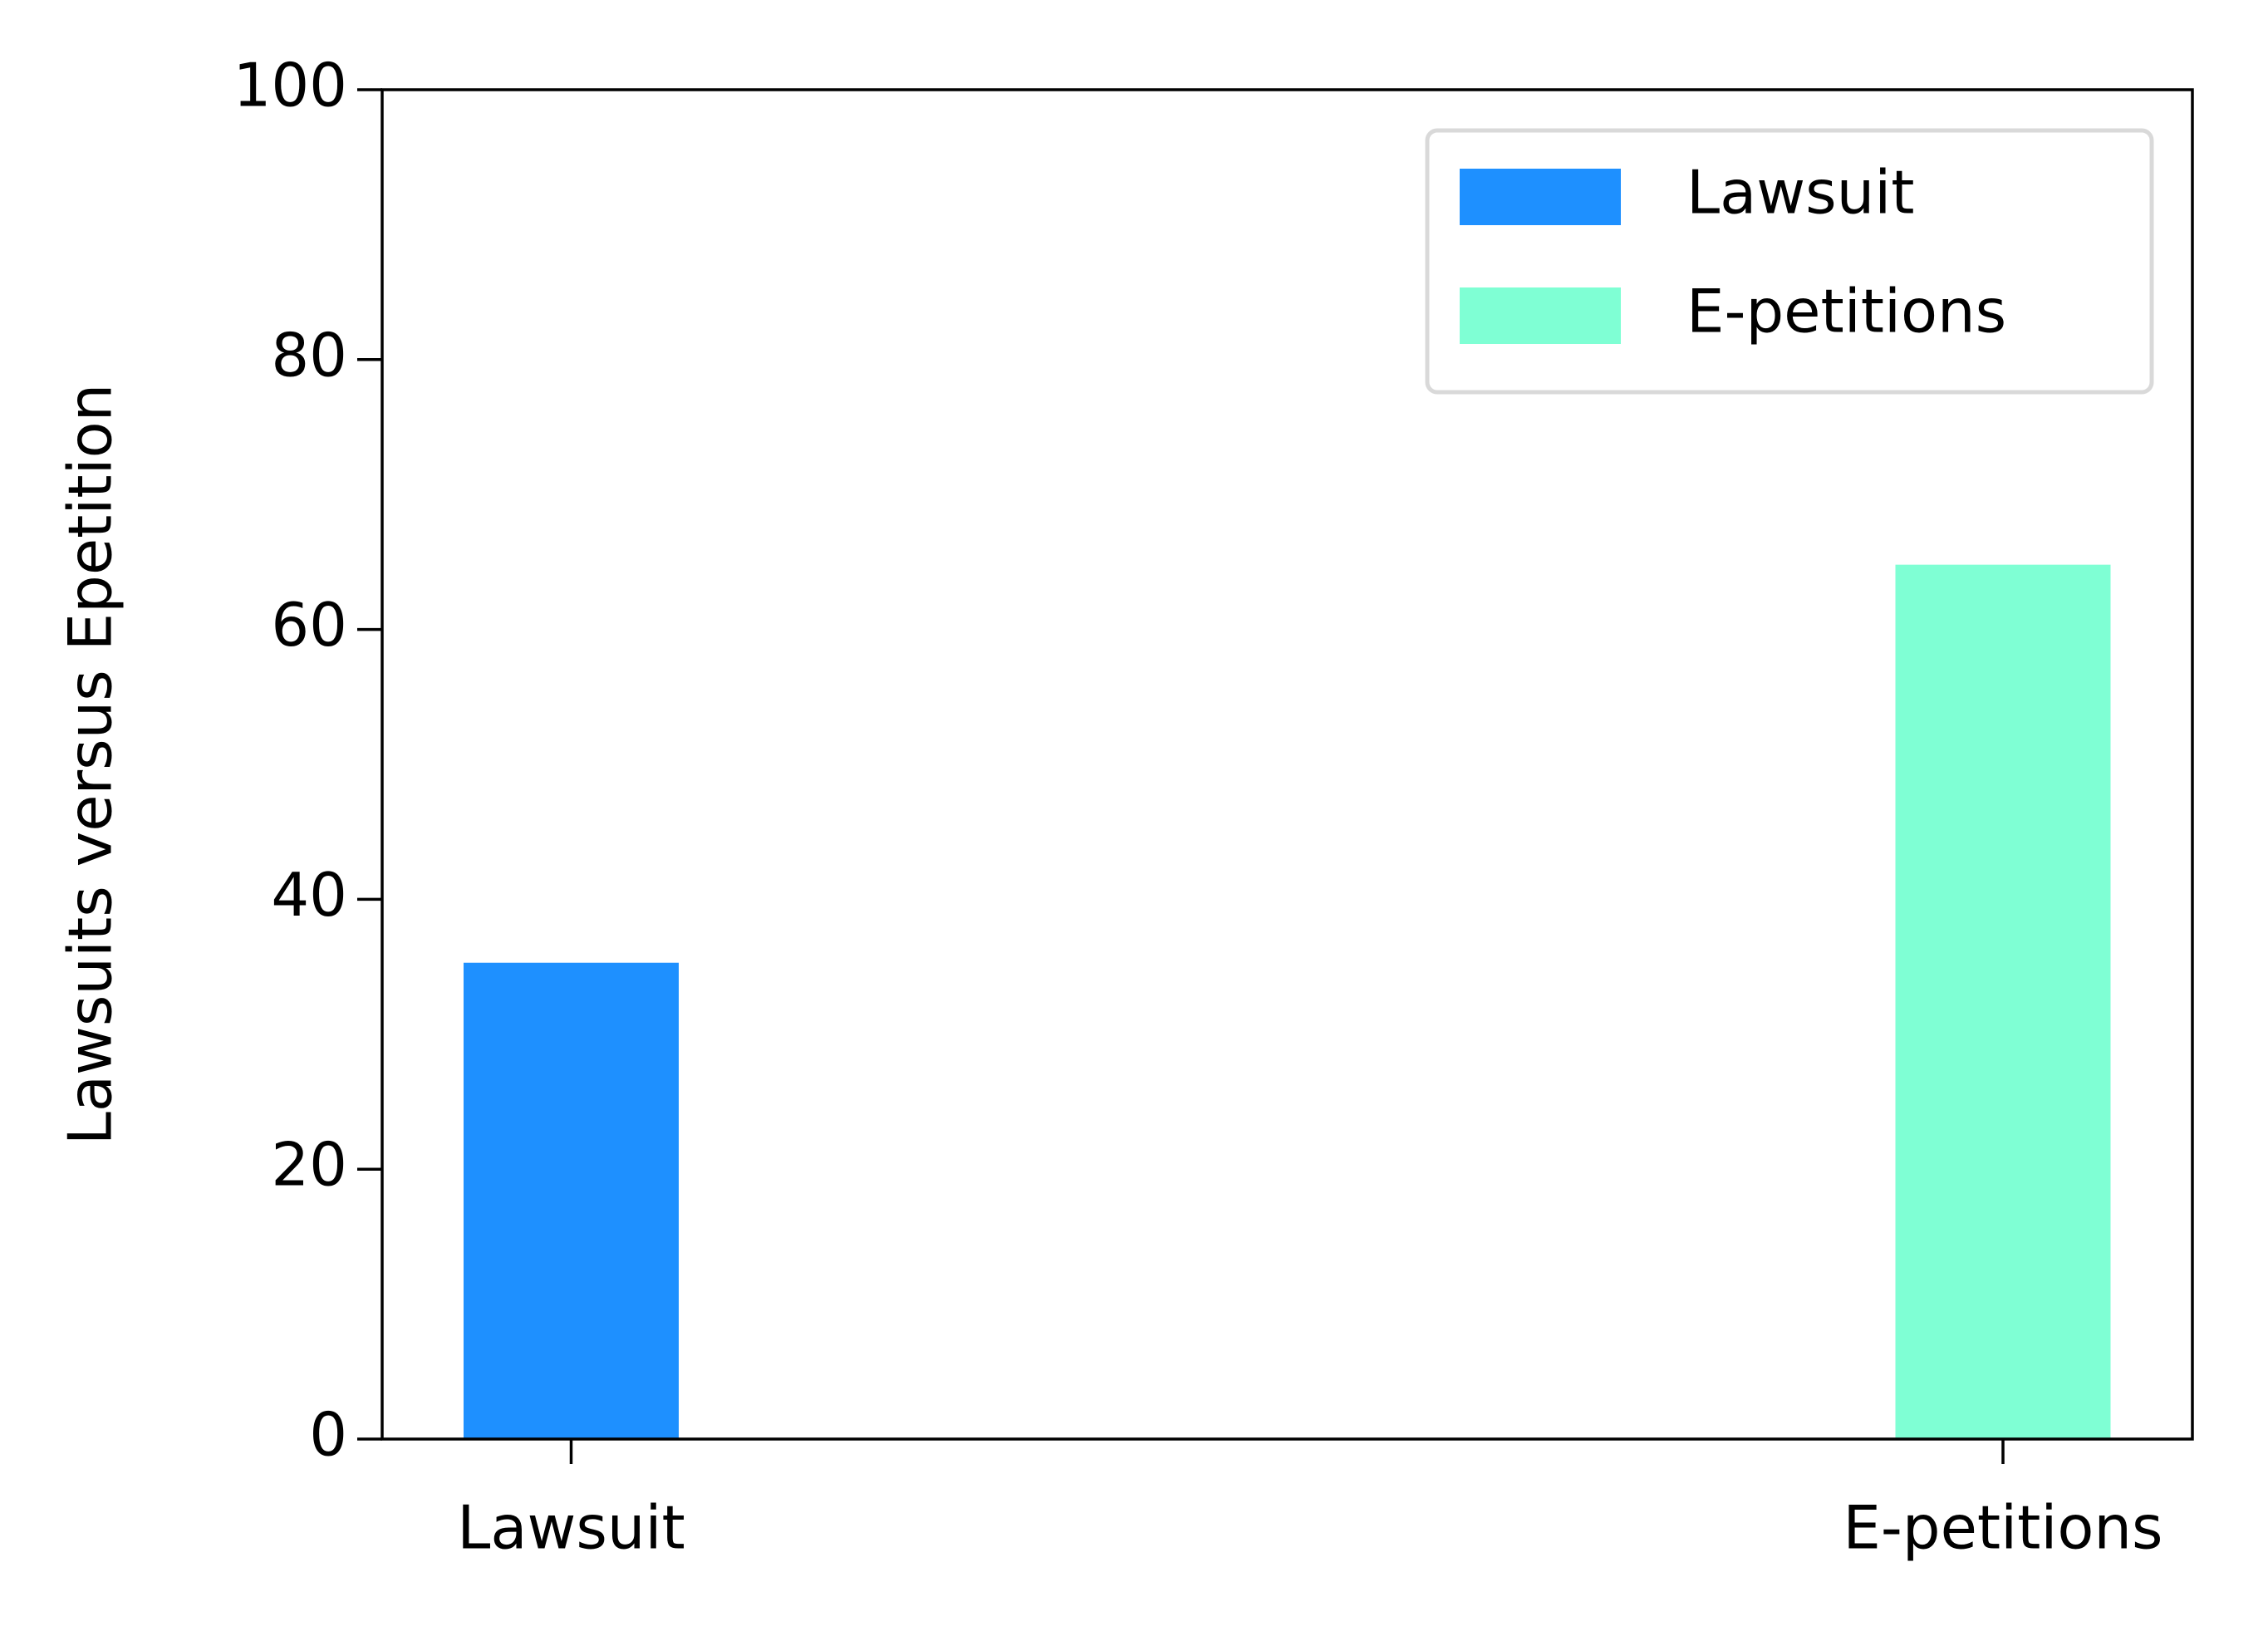  What do you see at coordinates (1846, 311) in the screenshot?
I see `legend-label: E-petitions` at bounding box center [1846, 311].